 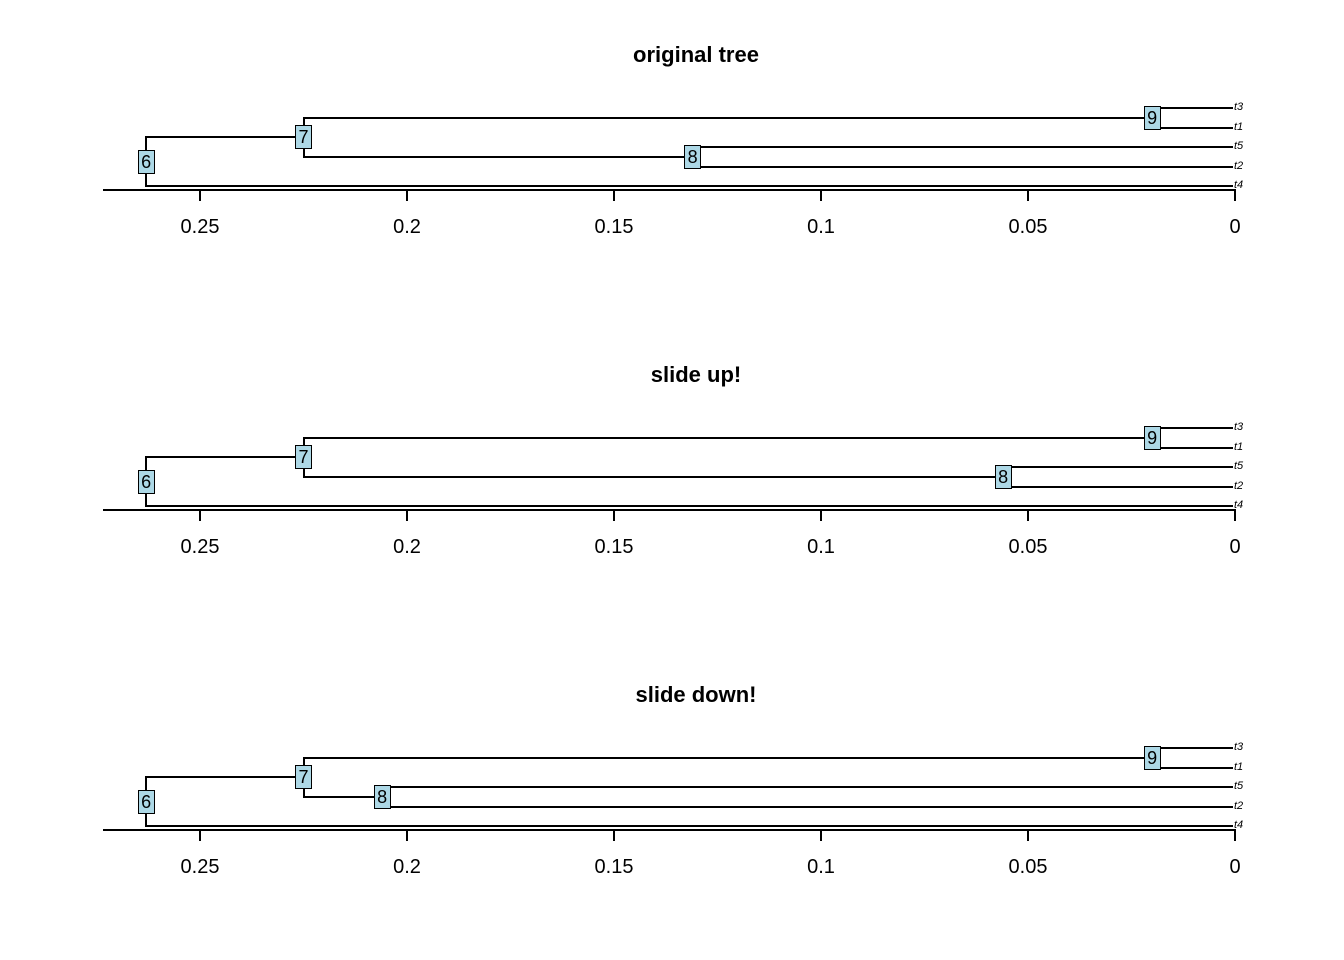 I want to click on panel-title: slide up!, so click(x=696, y=374).